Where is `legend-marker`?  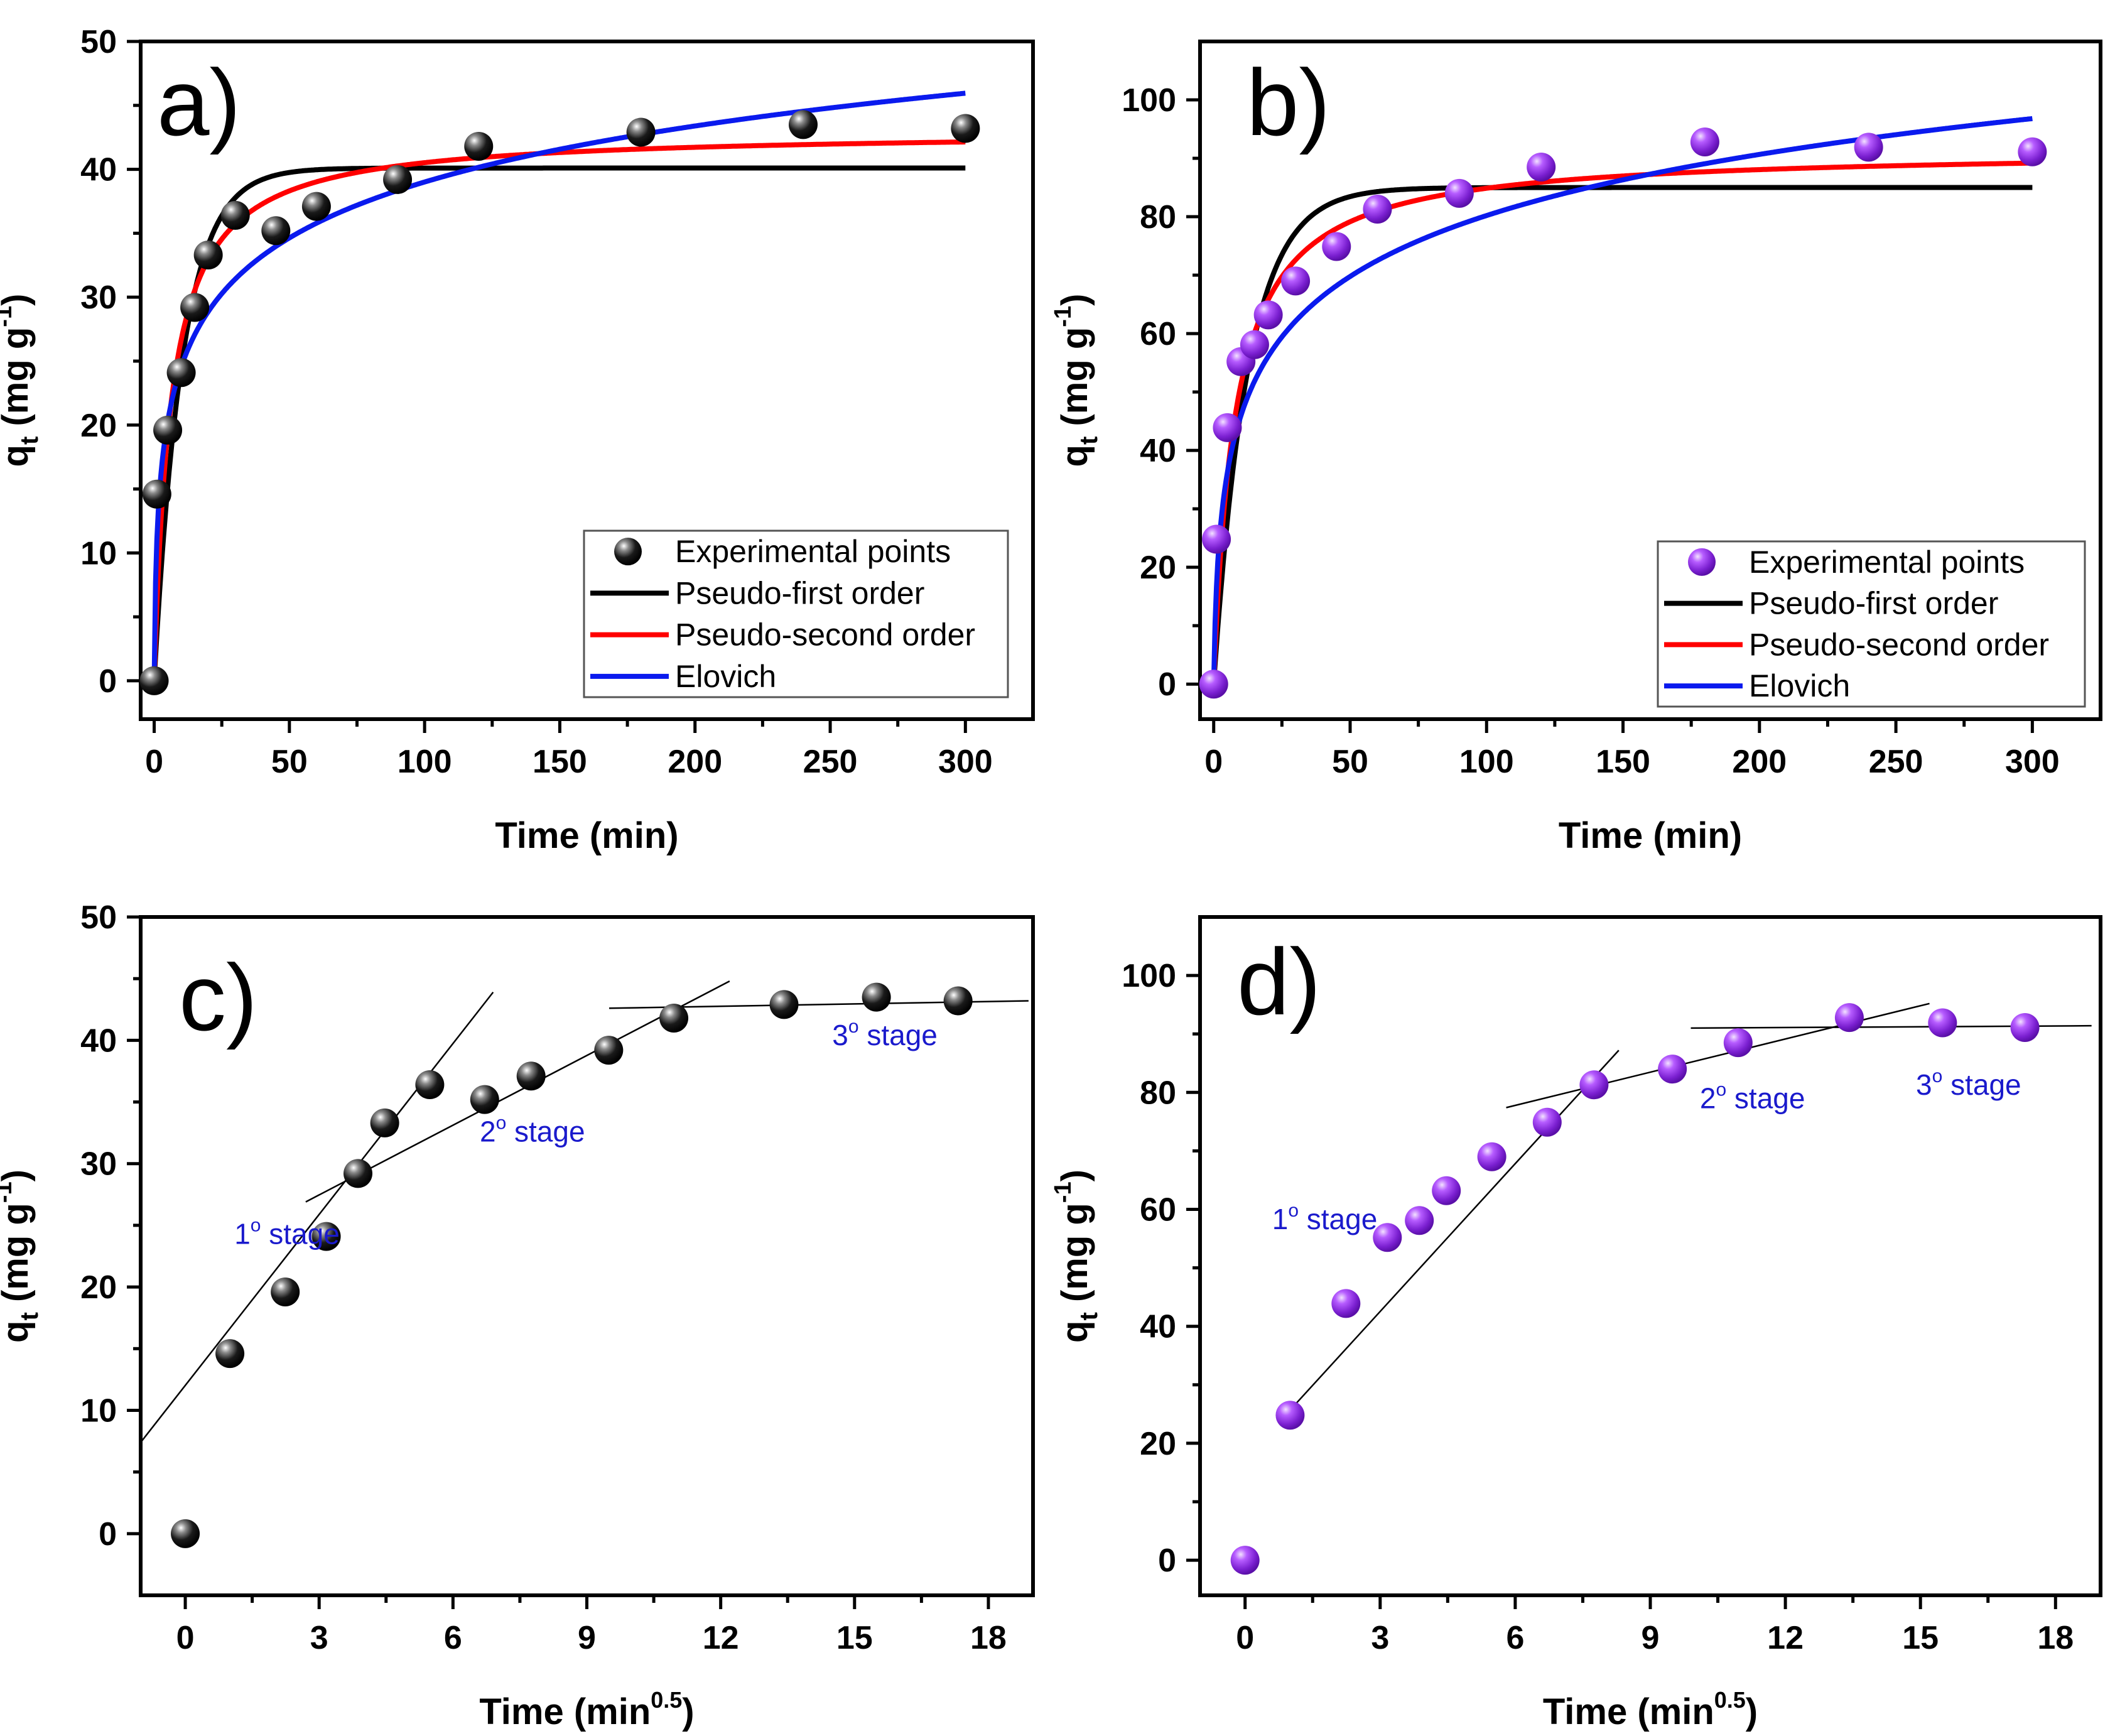
legend-marker is located at coordinates (628, 552).